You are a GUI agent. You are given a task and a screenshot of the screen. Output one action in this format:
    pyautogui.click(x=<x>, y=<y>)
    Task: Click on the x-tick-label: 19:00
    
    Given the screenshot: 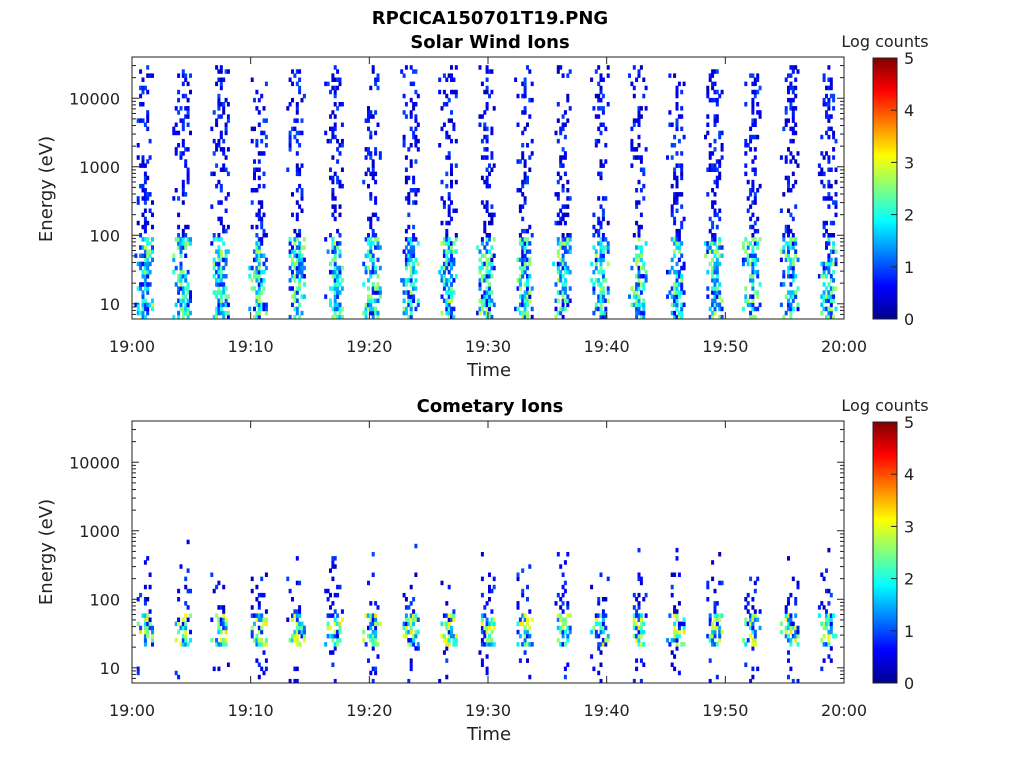 What is the action you would take?
    pyautogui.click(x=132, y=710)
    